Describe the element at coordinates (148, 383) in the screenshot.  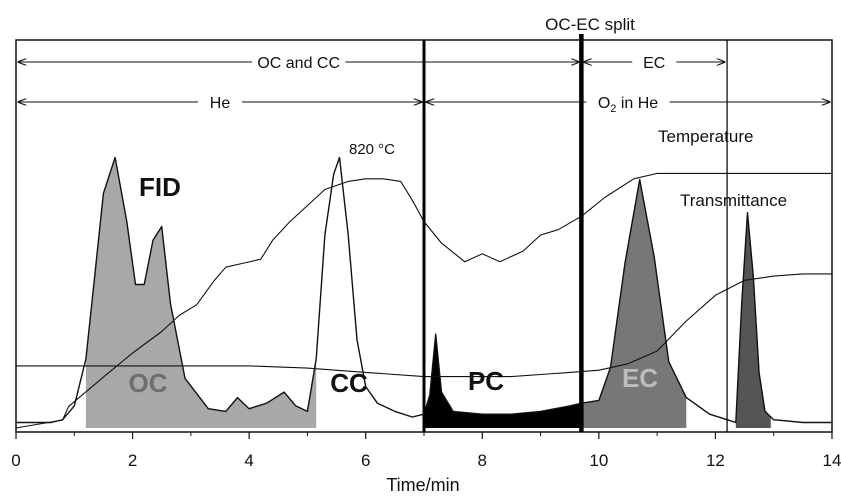
I see `annotation-oc: OC` at that location.